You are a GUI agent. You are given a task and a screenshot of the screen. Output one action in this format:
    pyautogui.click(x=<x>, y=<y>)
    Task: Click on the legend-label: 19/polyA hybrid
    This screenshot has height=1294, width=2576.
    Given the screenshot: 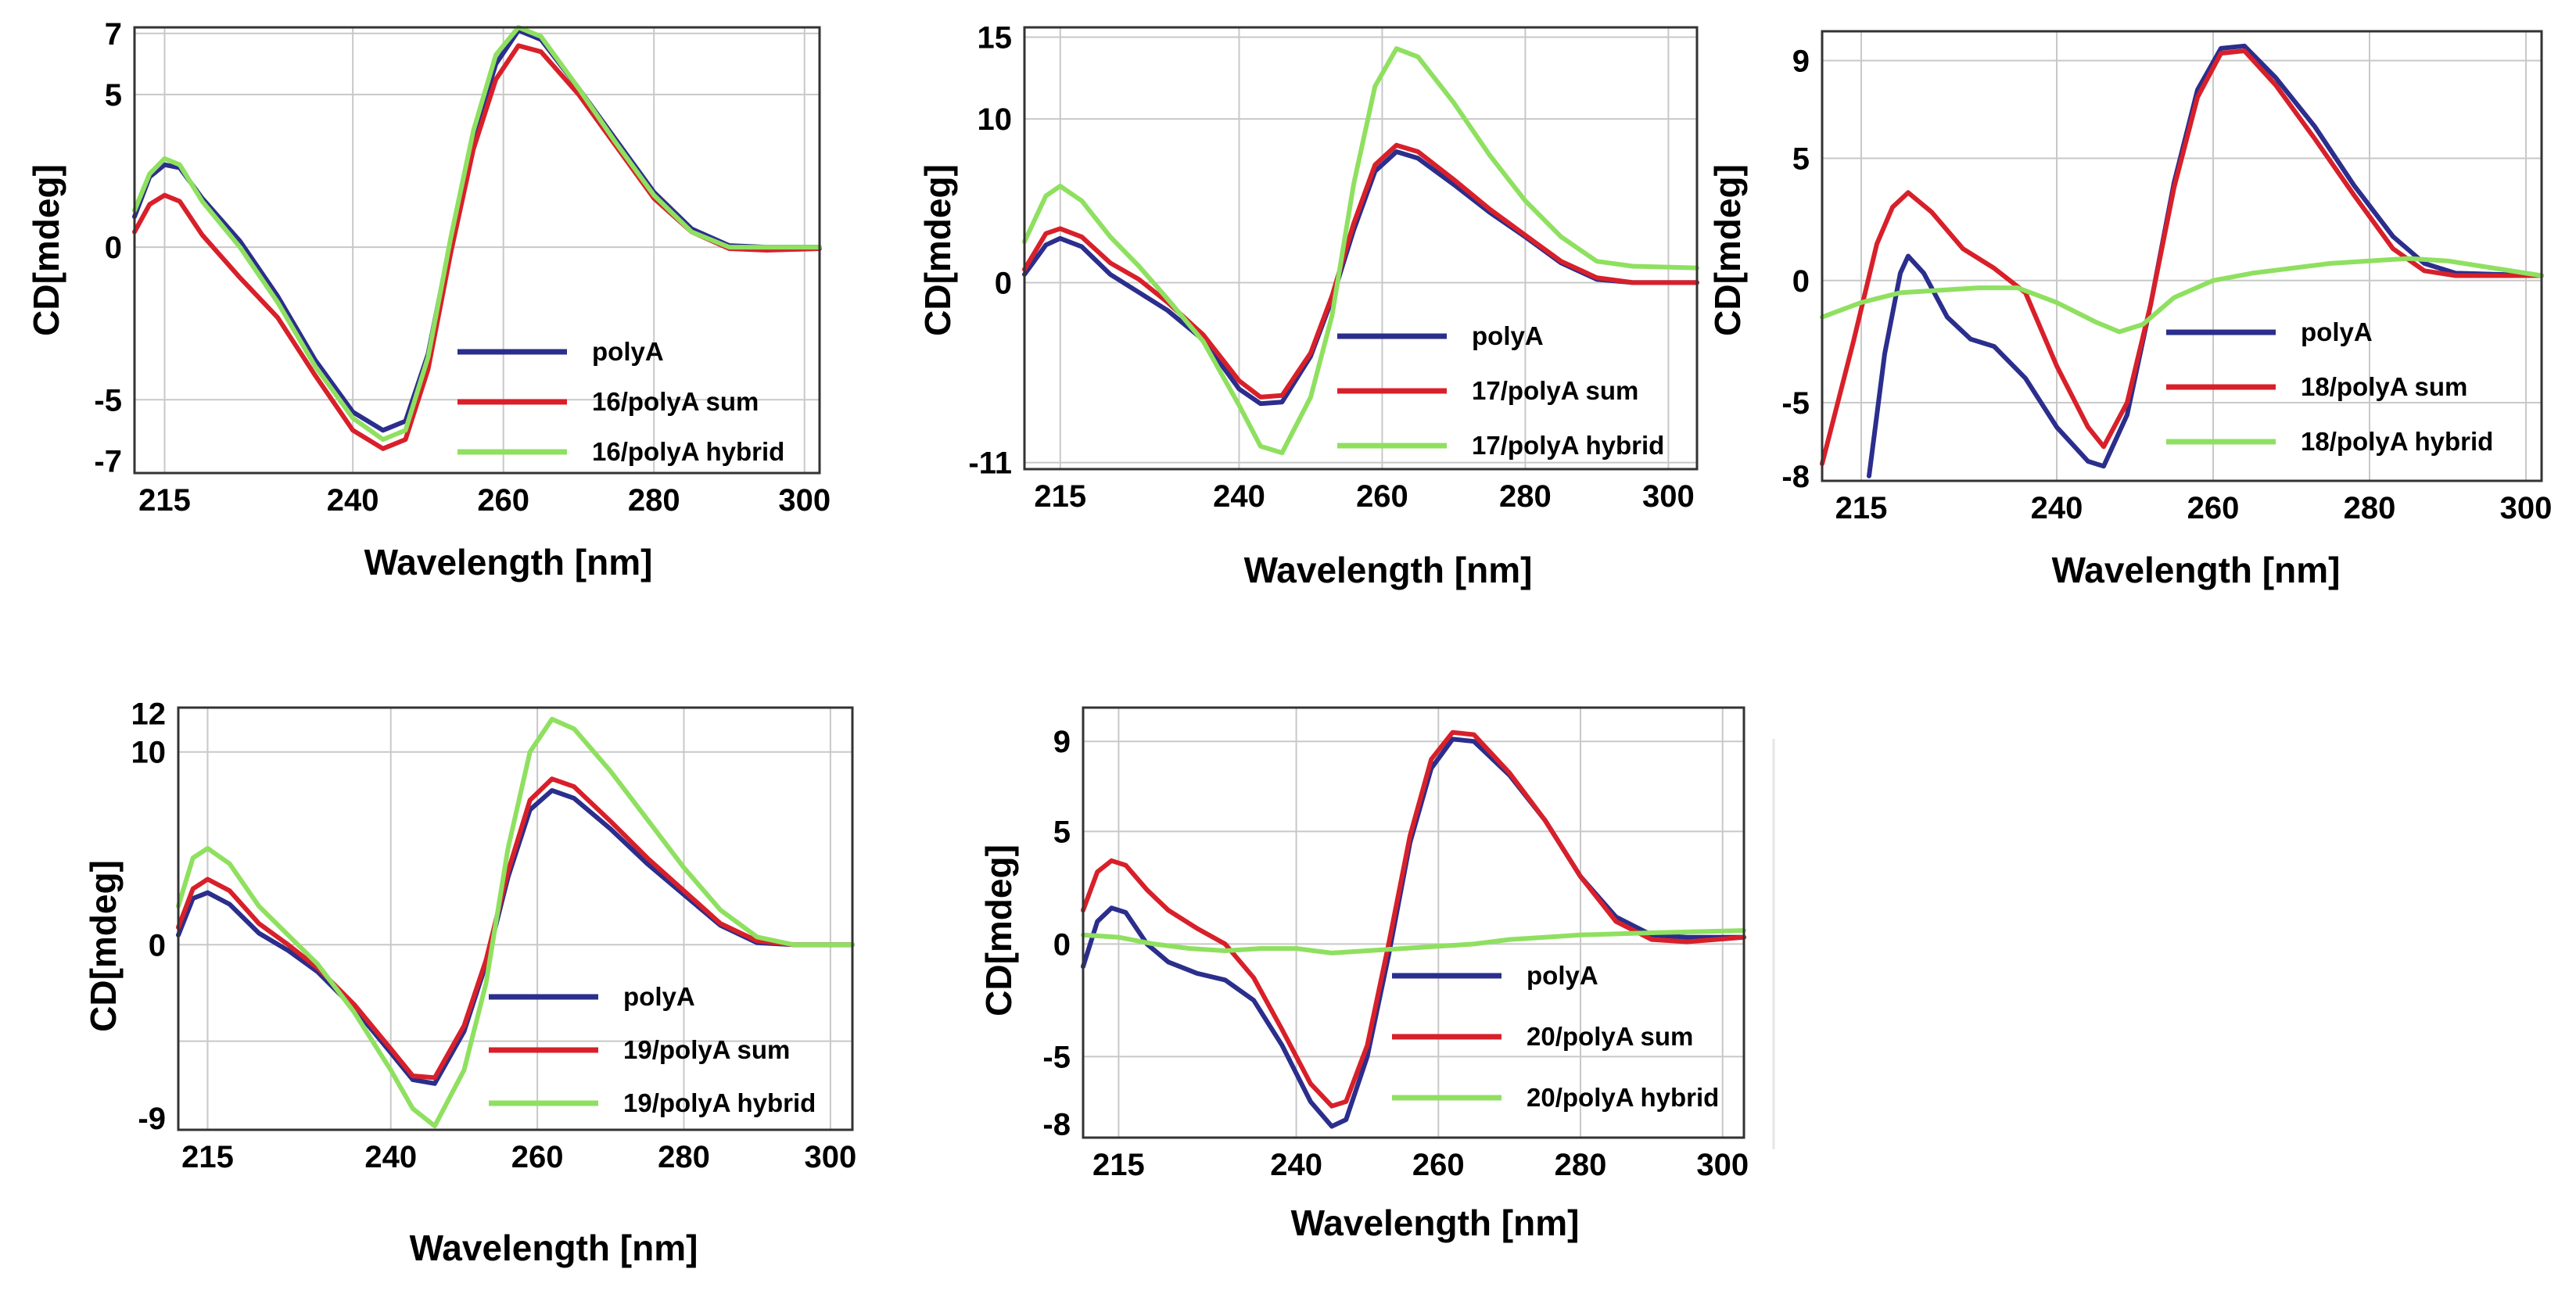 What is the action you would take?
    pyautogui.click(x=719, y=1102)
    